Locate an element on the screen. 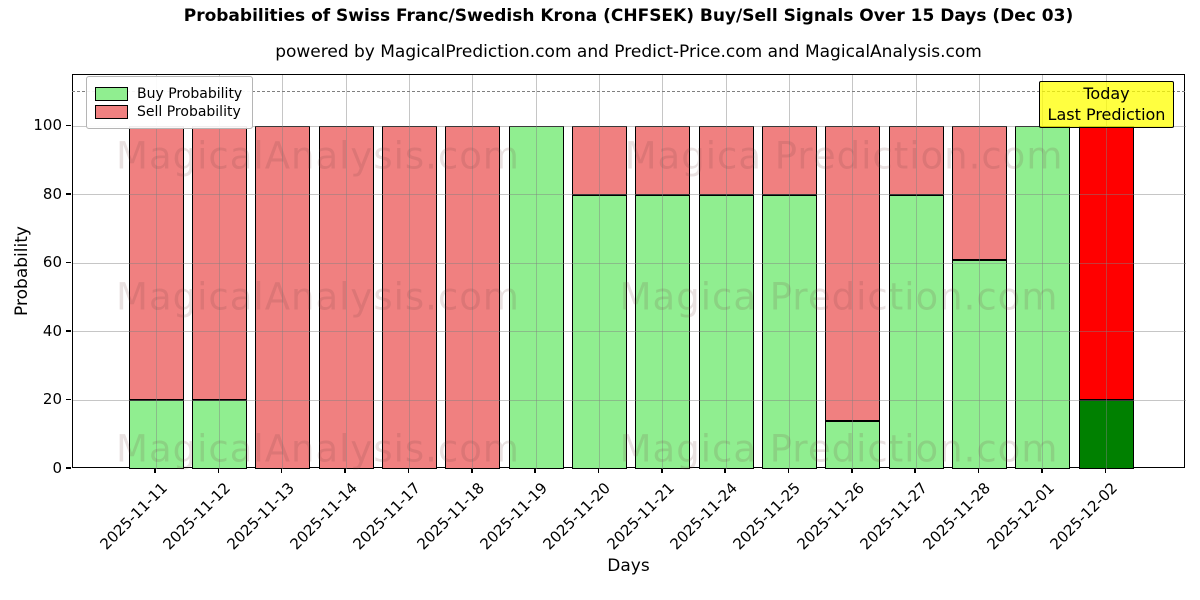 This screenshot has width=1200, height=600. x-tick-label: 2025-11-18 is located at coordinates (450, 516).